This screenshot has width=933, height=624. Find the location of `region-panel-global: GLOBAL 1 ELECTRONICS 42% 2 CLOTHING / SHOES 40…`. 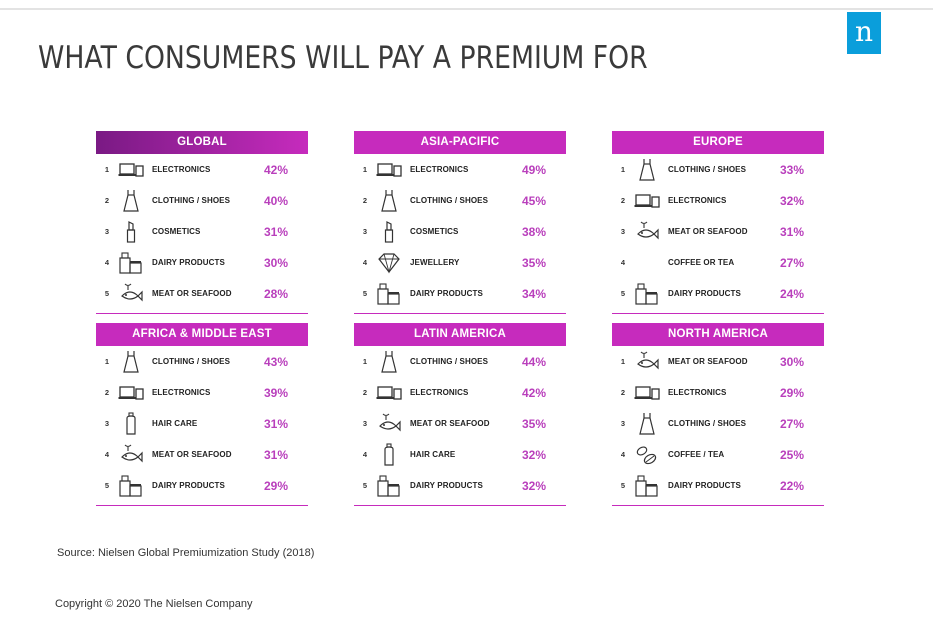

region-panel-global: GLOBAL 1 ELECTRONICS 42% 2 CLOTHING / SHOES 40… is located at coordinates (202, 222).